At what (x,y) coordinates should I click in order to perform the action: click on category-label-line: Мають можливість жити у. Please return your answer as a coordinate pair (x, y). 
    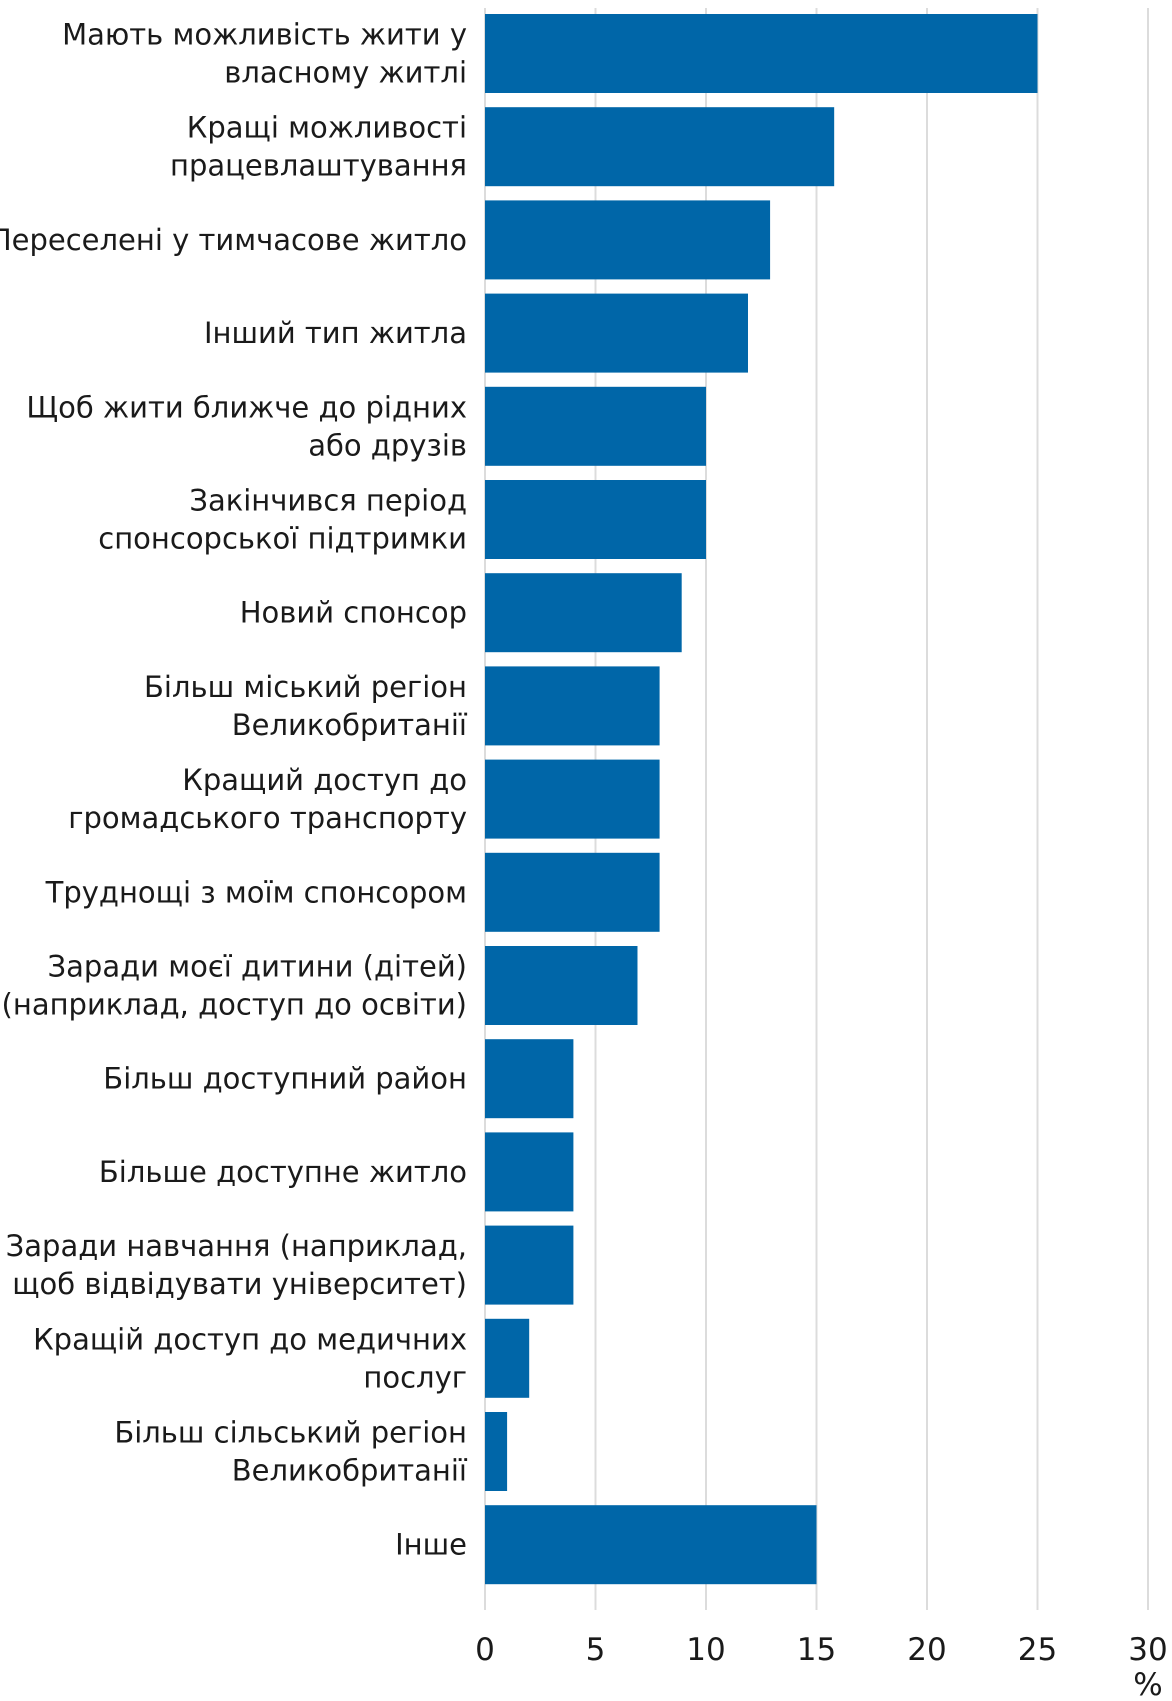
    Looking at the image, I should click on (264, 35).